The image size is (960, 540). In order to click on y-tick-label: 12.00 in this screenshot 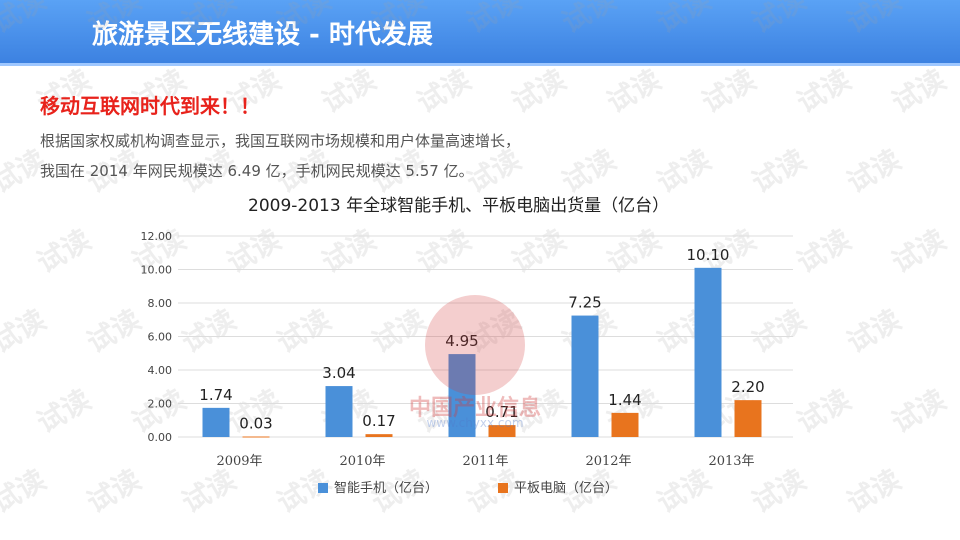, I will do `click(157, 236)`.